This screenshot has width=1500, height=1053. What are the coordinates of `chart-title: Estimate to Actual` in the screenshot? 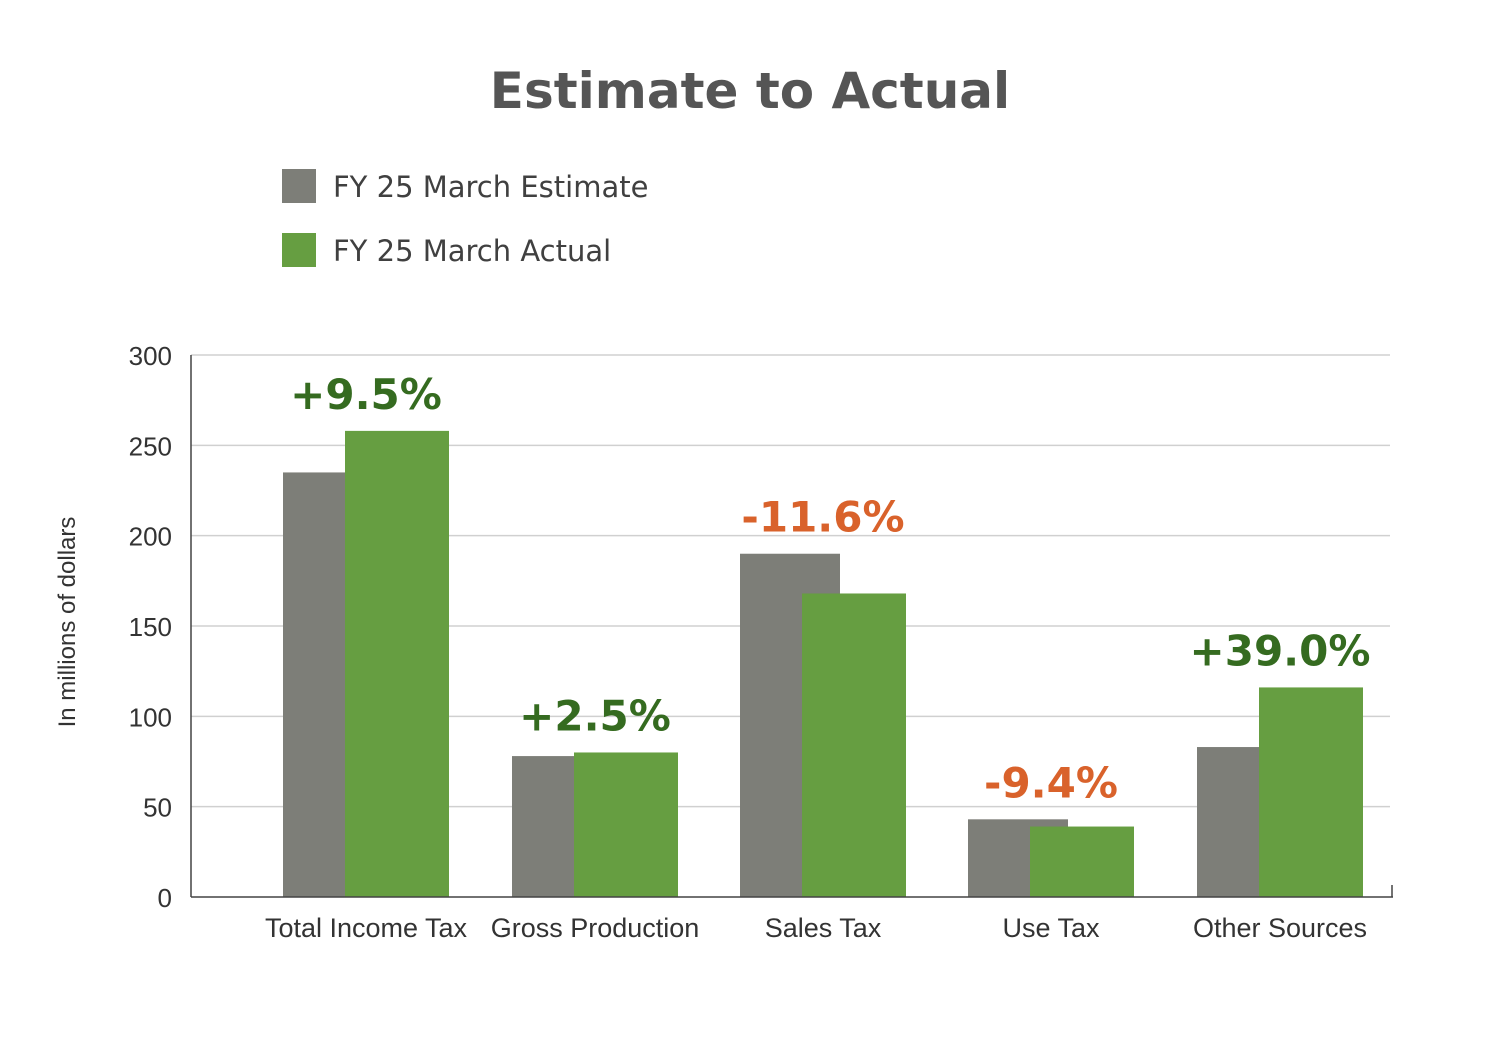 It's located at (750, 91).